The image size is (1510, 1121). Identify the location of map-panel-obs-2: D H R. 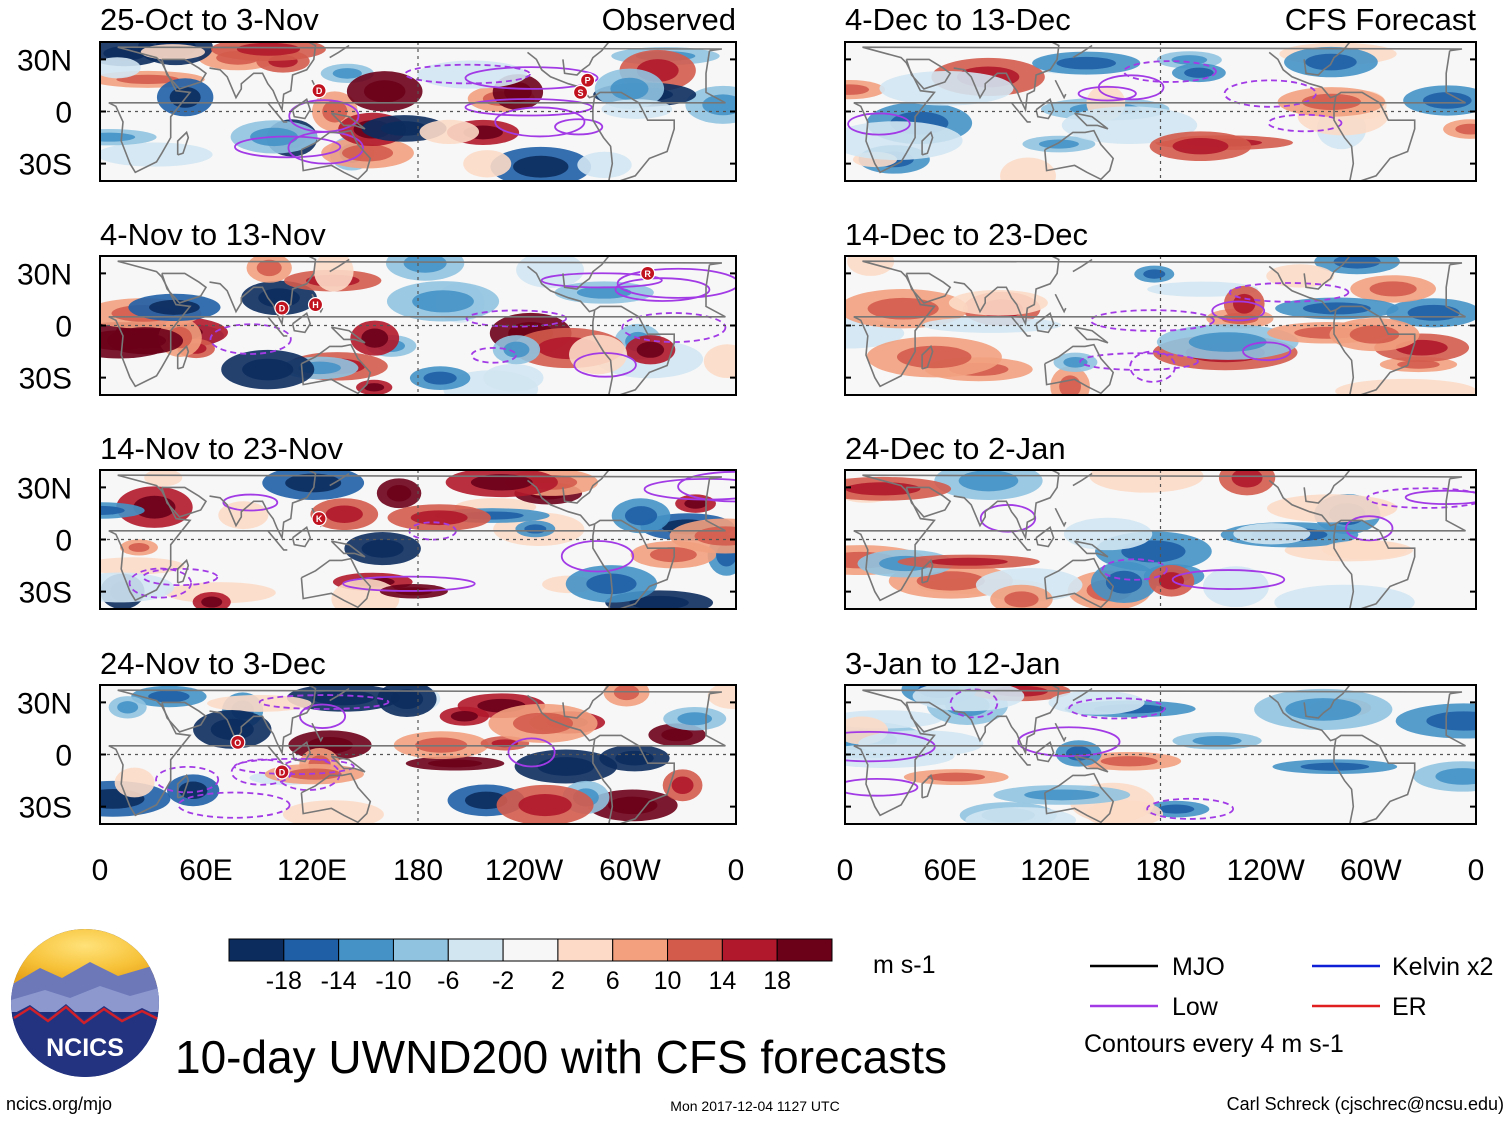
(418, 325).